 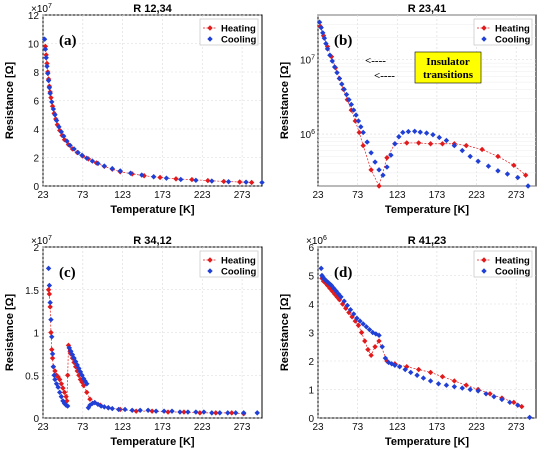 I want to click on annotation-box, so click(x=448, y=67).